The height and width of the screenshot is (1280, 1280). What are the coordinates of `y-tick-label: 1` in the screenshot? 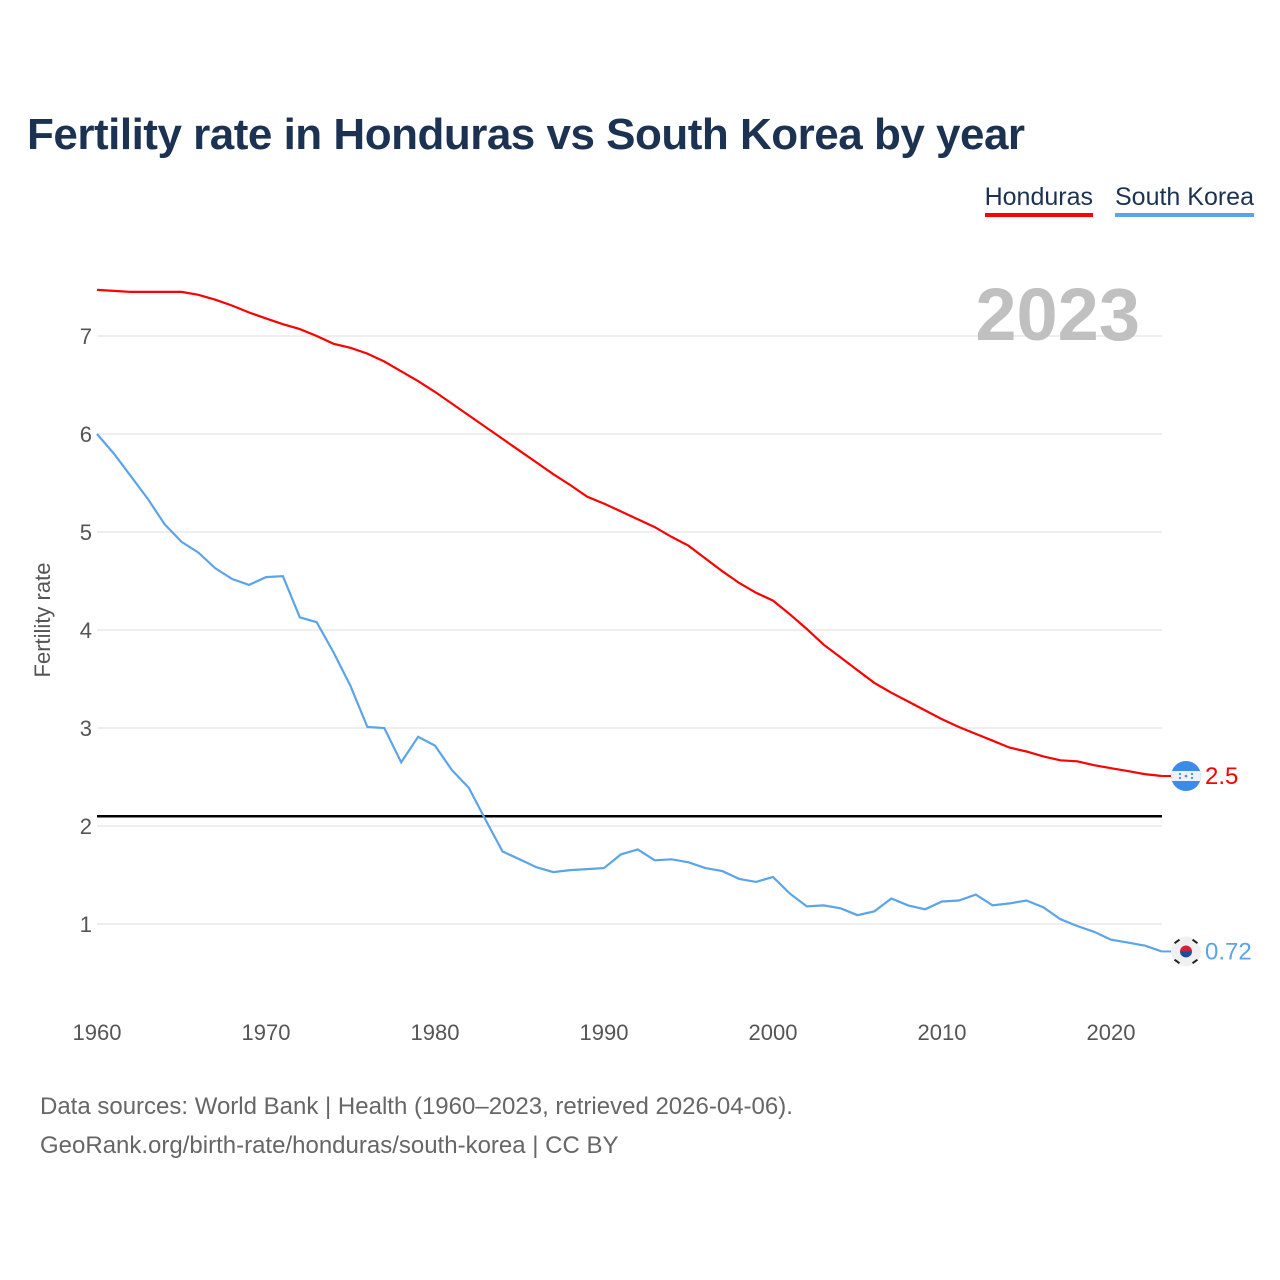 It's located at (86, 924).